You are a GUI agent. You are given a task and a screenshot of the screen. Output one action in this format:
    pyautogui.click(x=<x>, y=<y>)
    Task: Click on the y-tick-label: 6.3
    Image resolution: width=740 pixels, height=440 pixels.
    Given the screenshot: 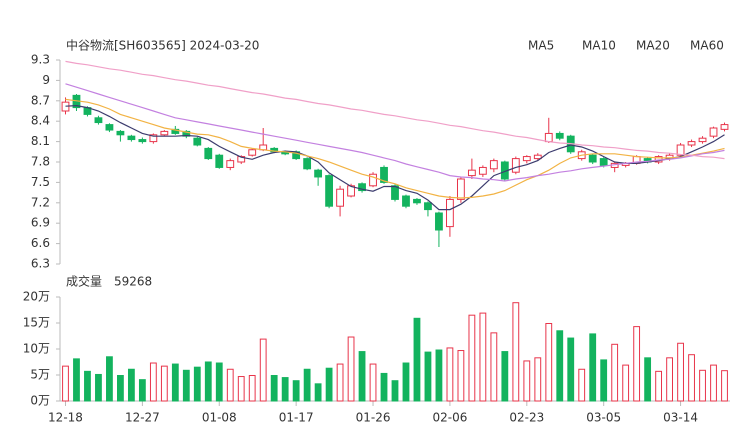 What is the action you would take?
    pyautogui.click(x=40, y=264)
    